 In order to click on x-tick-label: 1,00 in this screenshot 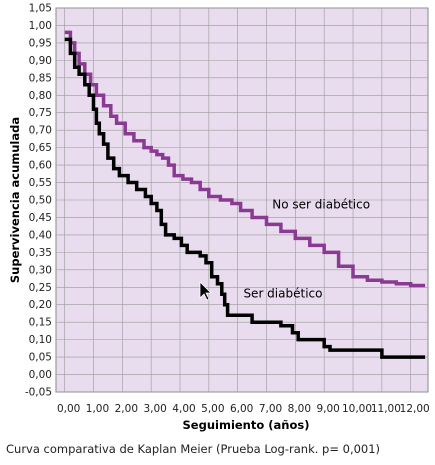, I will do `click(97, 409)`.